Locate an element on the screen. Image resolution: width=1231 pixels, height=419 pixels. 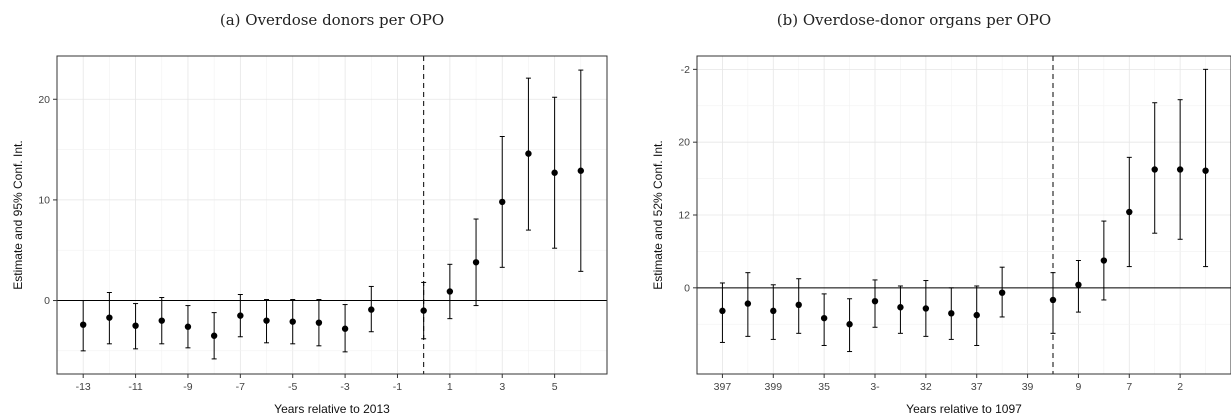
panel-a-x-ticks: -13 -11 -9 -7 -5 -3 -1 1 3 5 is located at coordinates (317, 383).